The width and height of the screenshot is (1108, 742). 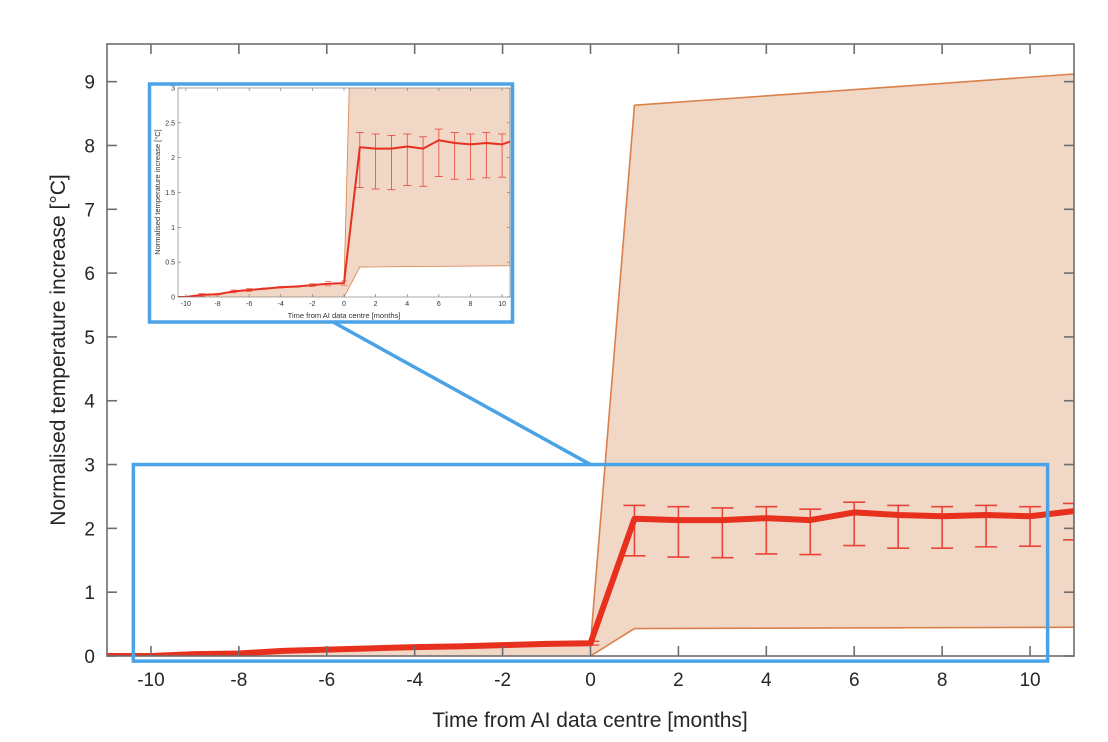 I want to click on y-axis-title: Normalised temperature increase [°C], so click(x=58, y=350).